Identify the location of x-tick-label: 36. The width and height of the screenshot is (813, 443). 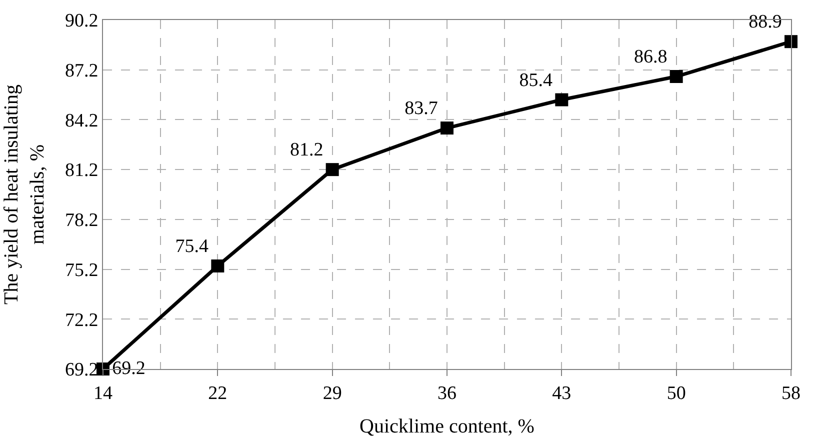
(447, 393).